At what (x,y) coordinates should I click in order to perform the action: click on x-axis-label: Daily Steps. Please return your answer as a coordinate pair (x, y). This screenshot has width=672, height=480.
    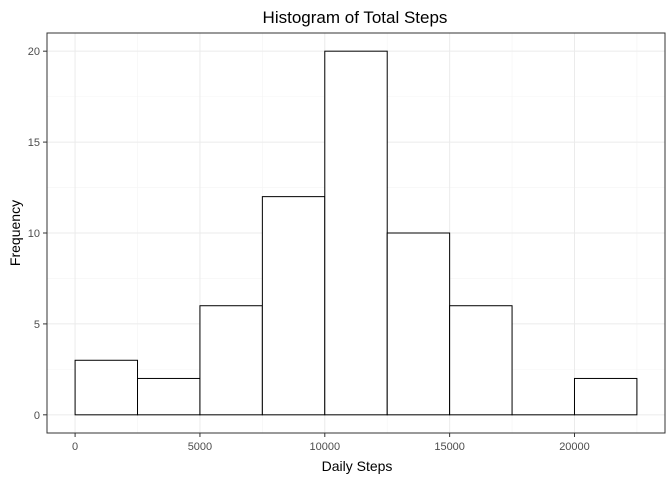
    Looking at the image, I should click on (357, 466).